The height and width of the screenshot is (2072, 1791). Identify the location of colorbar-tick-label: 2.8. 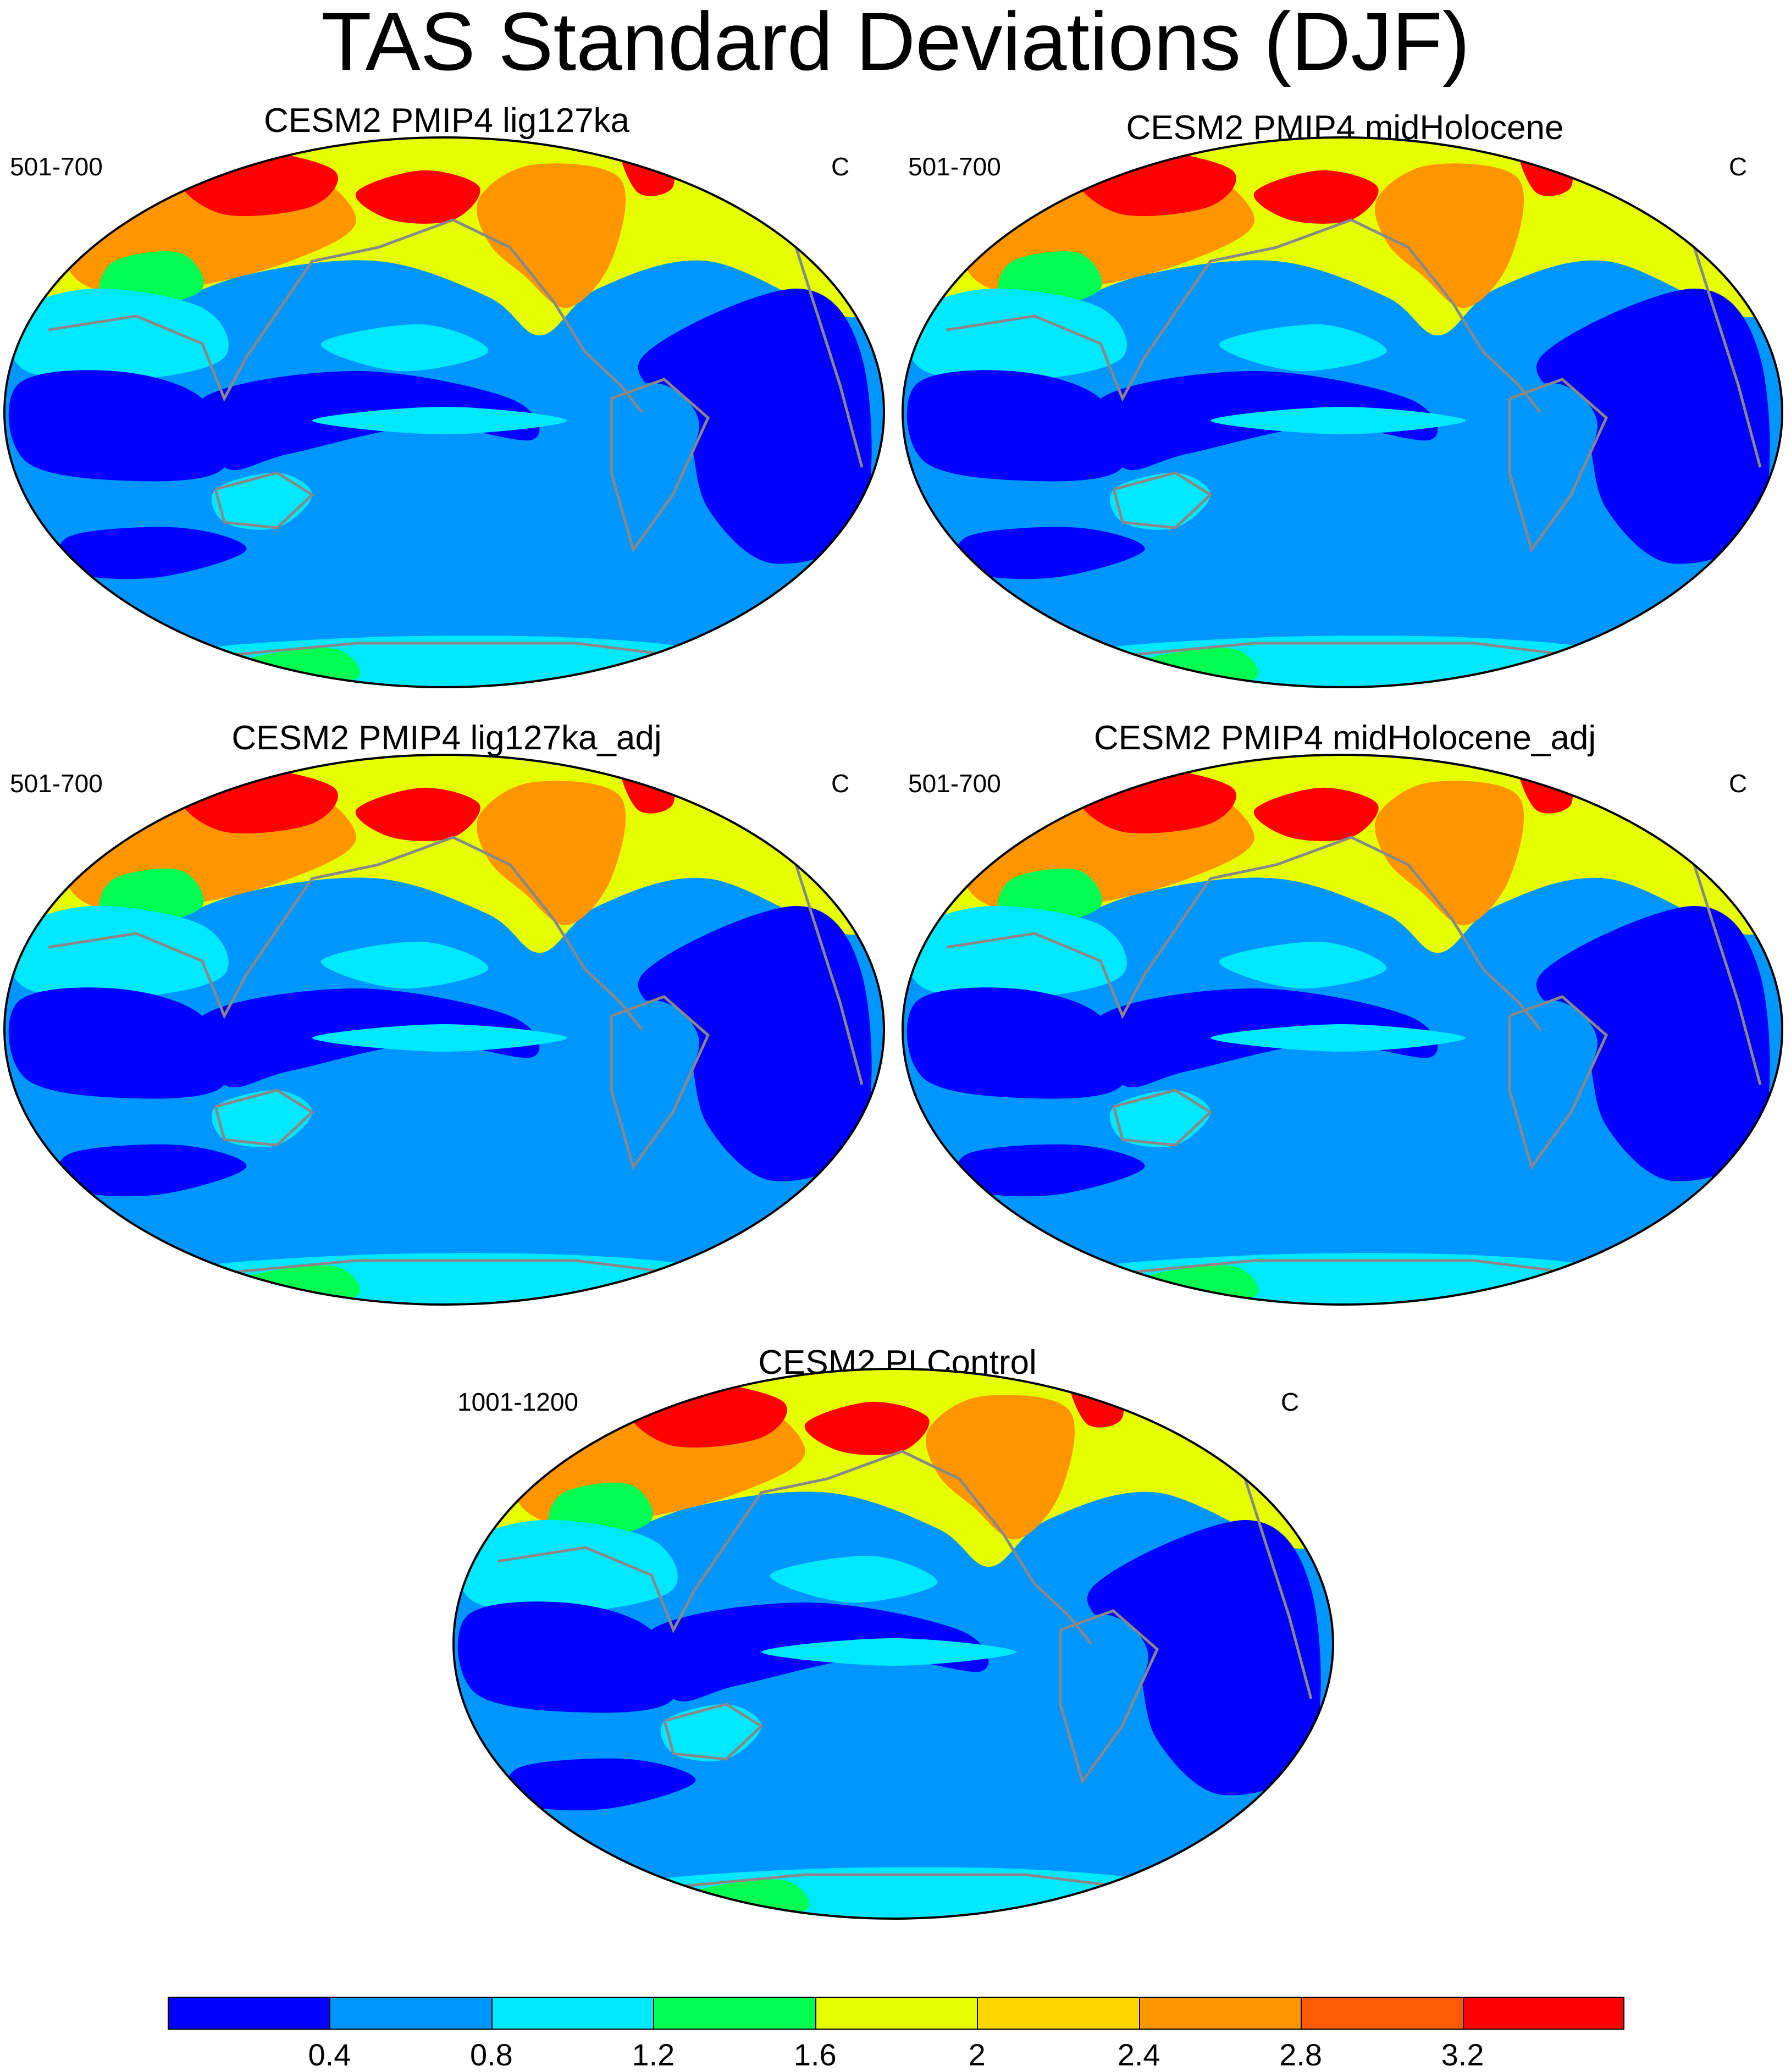
(1301, 2054).